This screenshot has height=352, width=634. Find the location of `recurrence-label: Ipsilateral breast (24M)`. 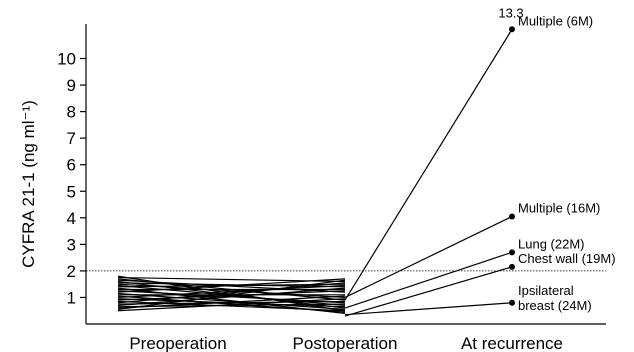

recurrence-label: Ipsilateral breast (24M) is located at coordinates (555, 298).